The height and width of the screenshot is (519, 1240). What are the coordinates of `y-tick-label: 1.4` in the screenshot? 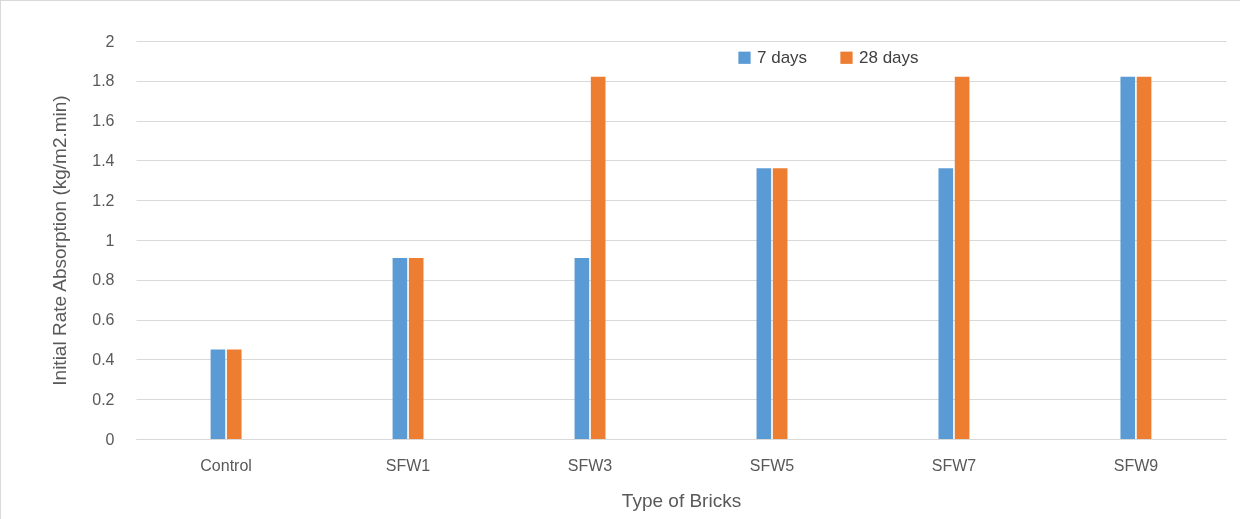 It's located at (103, 160).